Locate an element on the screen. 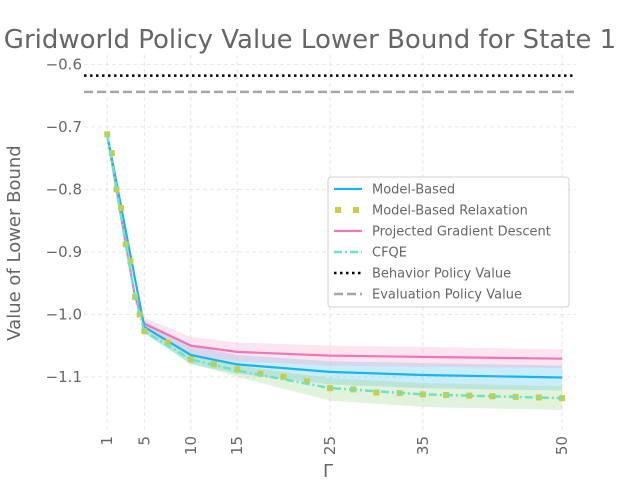 The height and width of the screenshot is (480, 640). legend-item-model-based-relaxation: Model-Based Relaxation is located at coordinates (431, 211).